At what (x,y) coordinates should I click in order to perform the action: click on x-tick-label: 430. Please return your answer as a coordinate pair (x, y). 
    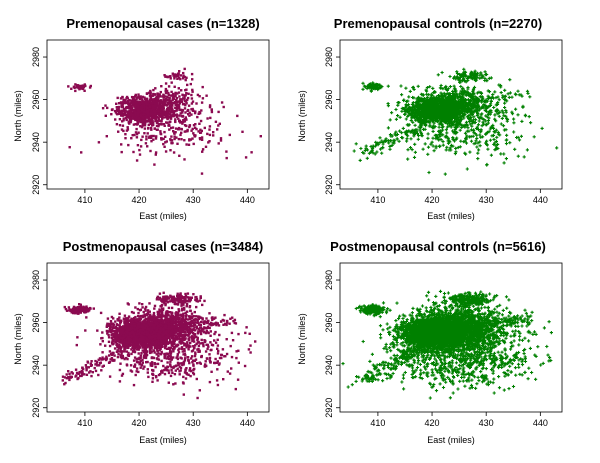
    Looking at the image, I should click on (486, 200).